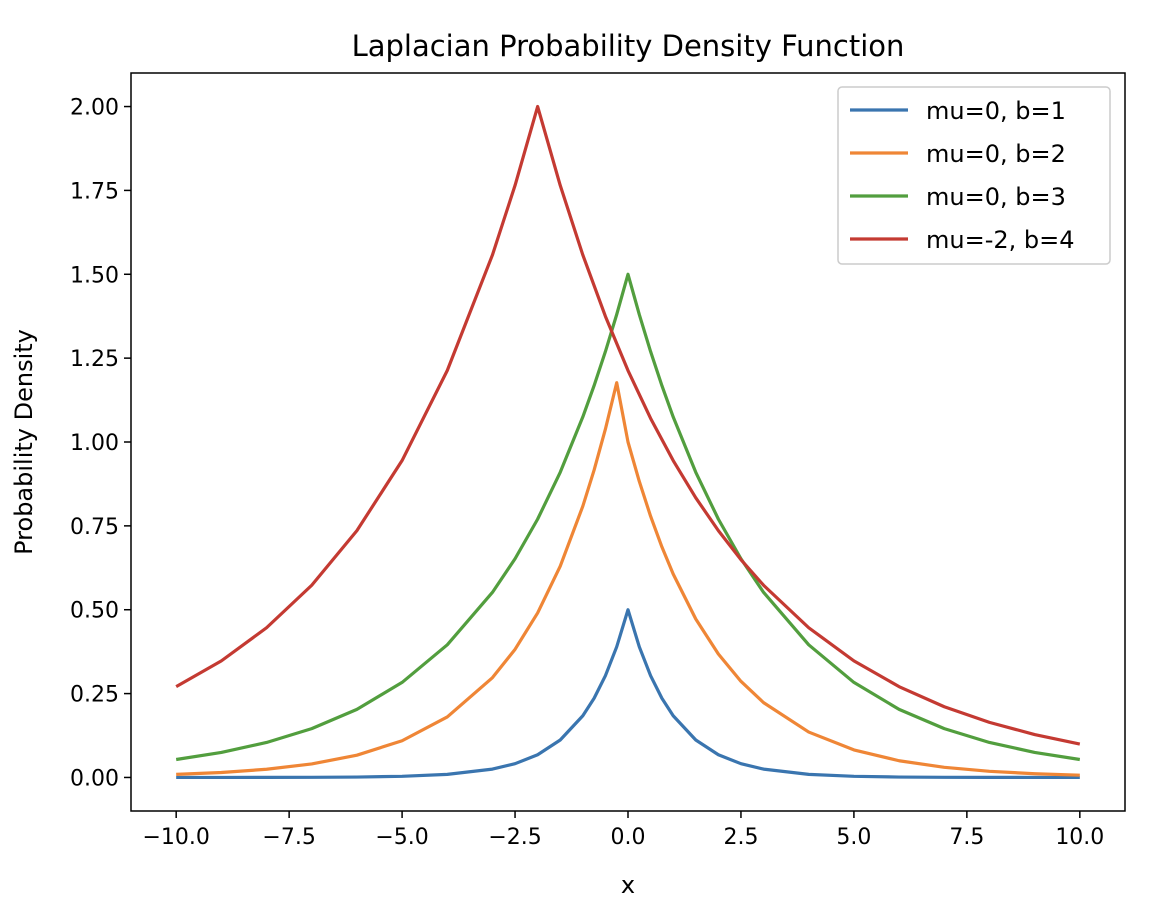 The image size is (1156, 908). Describe the element at coordinates (996, 197) in the screenshot. I see `legend-label: mu=0, b=3` at that location.